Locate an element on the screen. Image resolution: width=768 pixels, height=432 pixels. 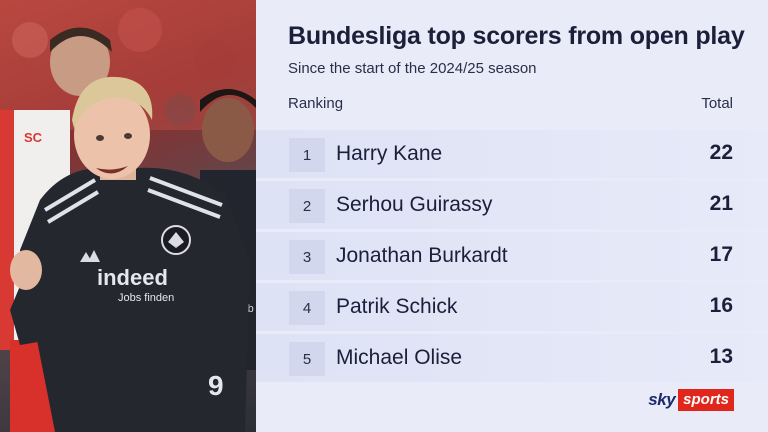
table-row: 2 Serhou Guirassy 21 is located at coordinates (512, 205).